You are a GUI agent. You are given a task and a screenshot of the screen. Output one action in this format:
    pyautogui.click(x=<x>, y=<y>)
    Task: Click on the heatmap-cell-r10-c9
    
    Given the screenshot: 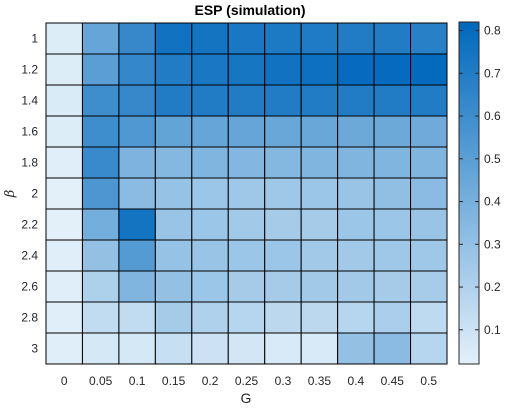 What is the action you would take?
    pyautogui.click(x=392, y=348)
    